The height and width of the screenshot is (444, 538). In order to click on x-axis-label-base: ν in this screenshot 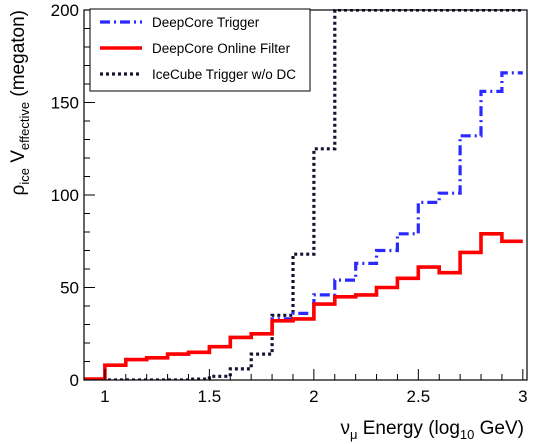, I will do `click(345, 428)`.